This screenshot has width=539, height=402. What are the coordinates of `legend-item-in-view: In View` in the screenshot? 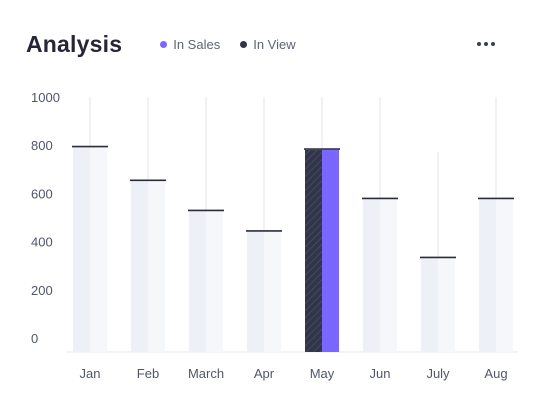 It's located at (268, 44).